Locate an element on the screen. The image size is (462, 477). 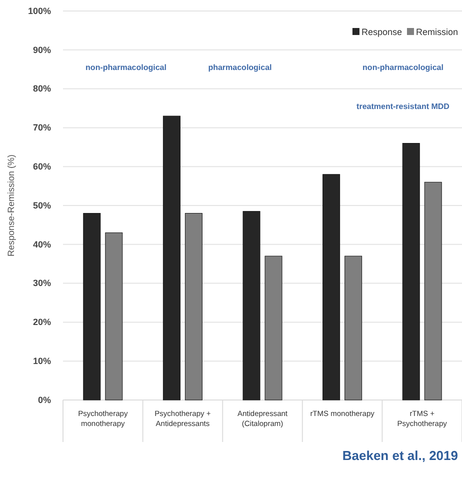
y-tick-label: 20% is located at coordinates (41, 322).